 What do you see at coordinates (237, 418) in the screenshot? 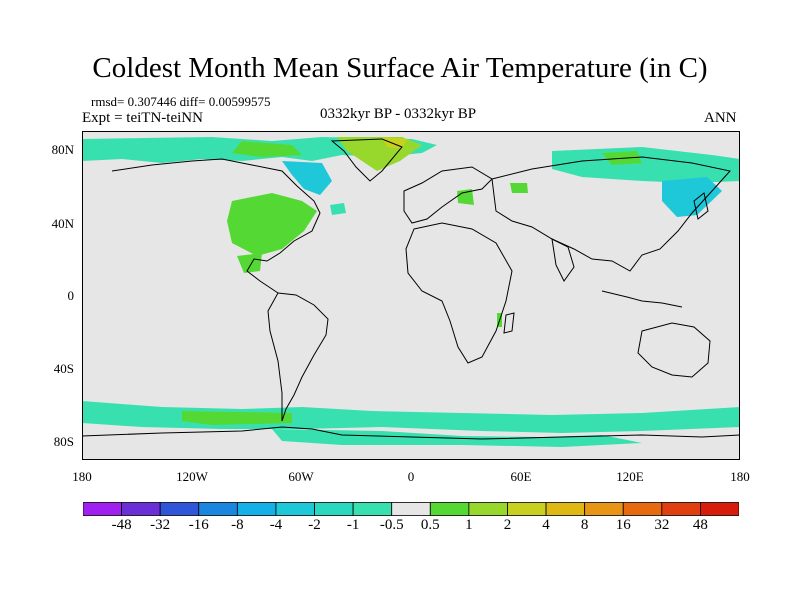
I see `southern-ocean-green` at bounding box center [237, 418].